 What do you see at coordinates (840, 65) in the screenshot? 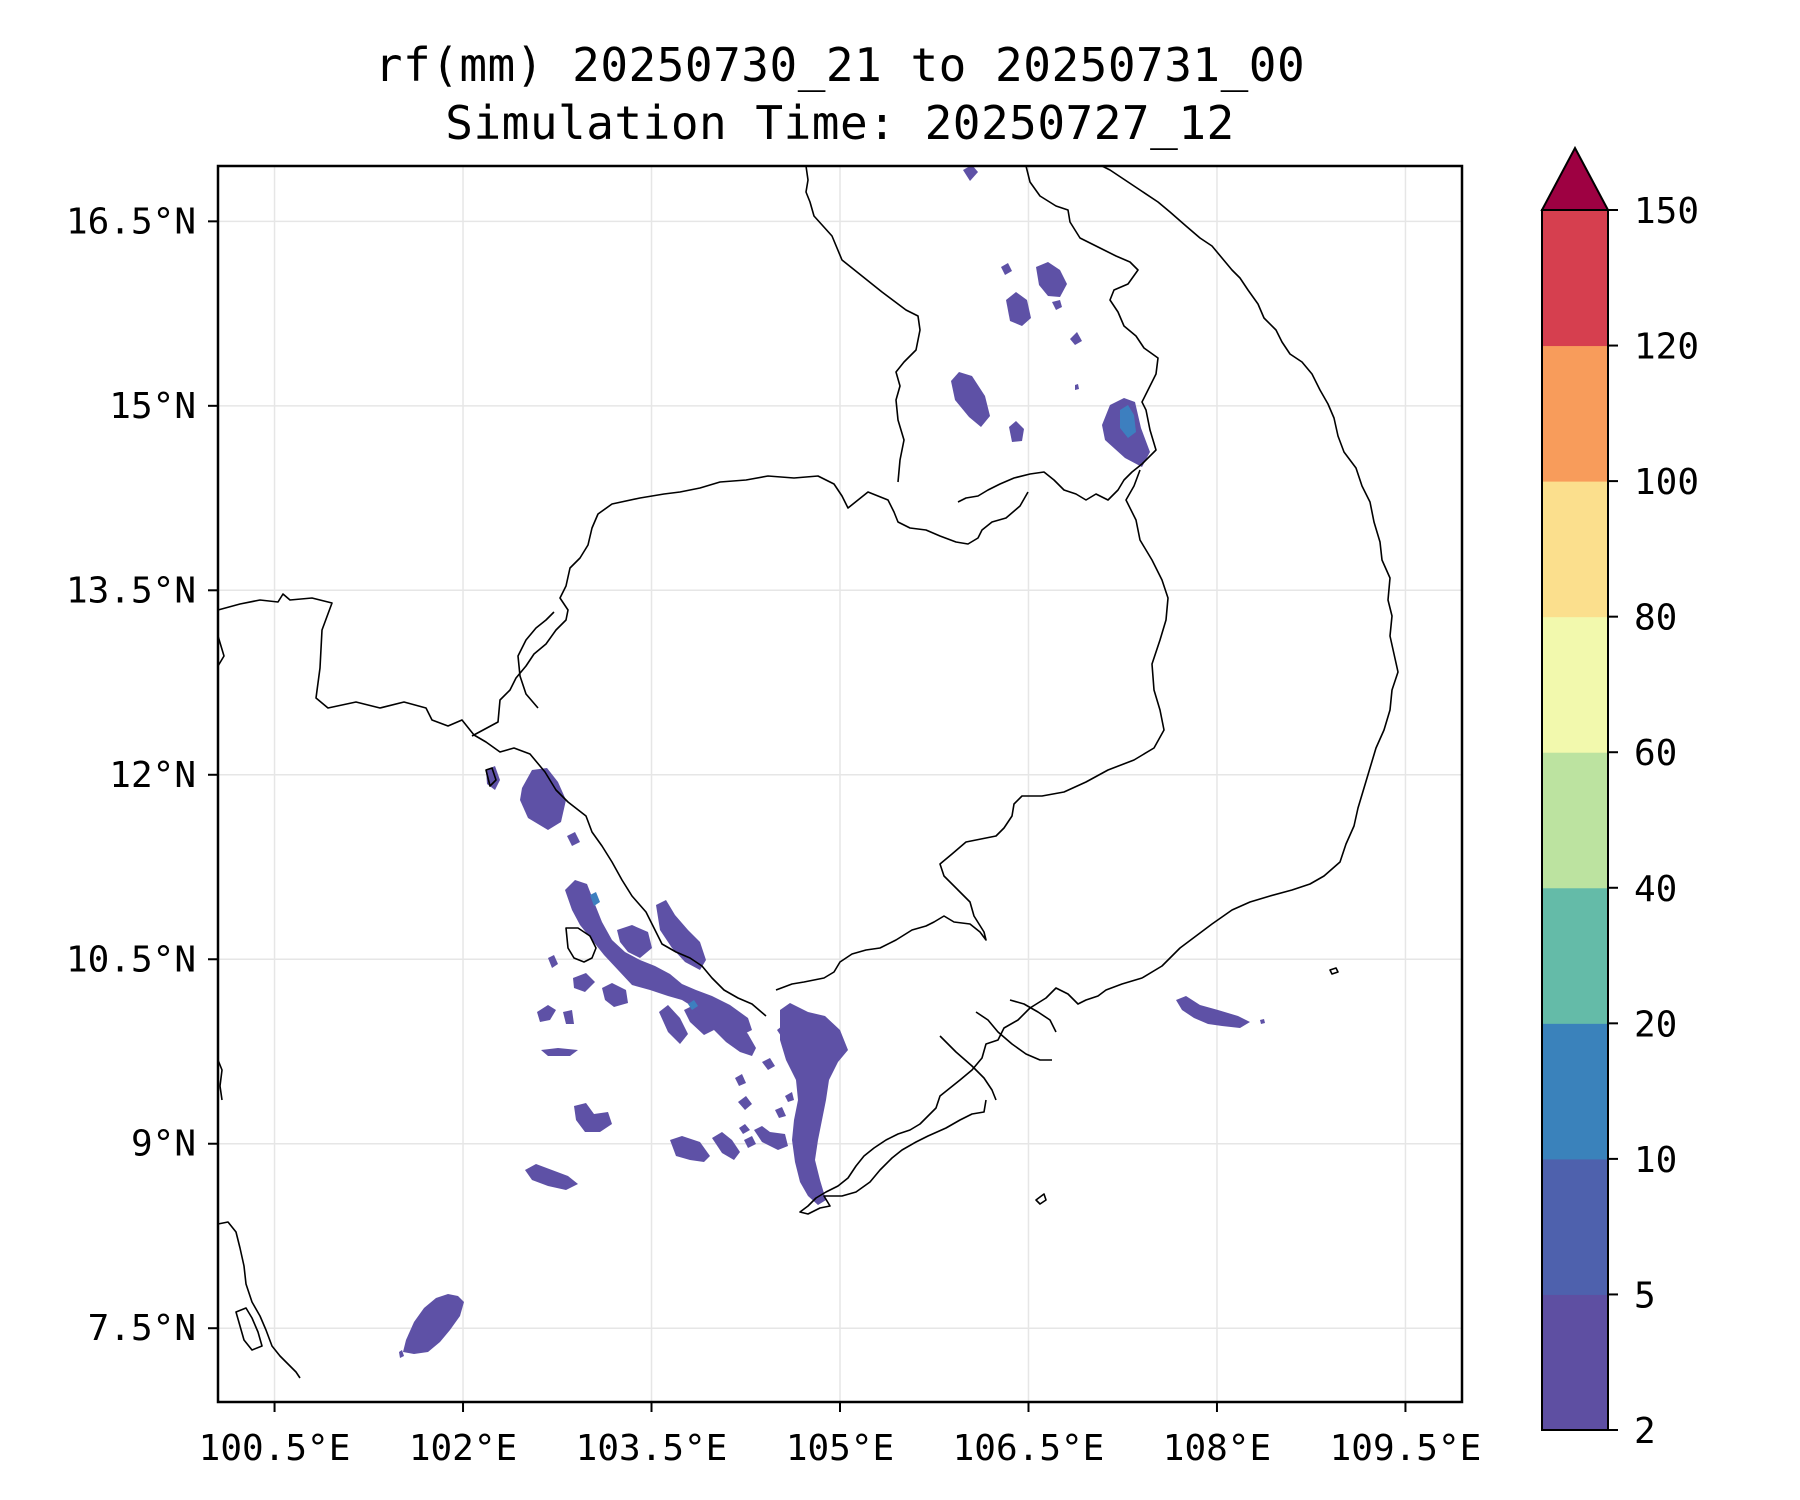
I see `plot-title-line-1: rf(mm) 20250730_21 to 20250731_00` at bounding box center [840, 65].